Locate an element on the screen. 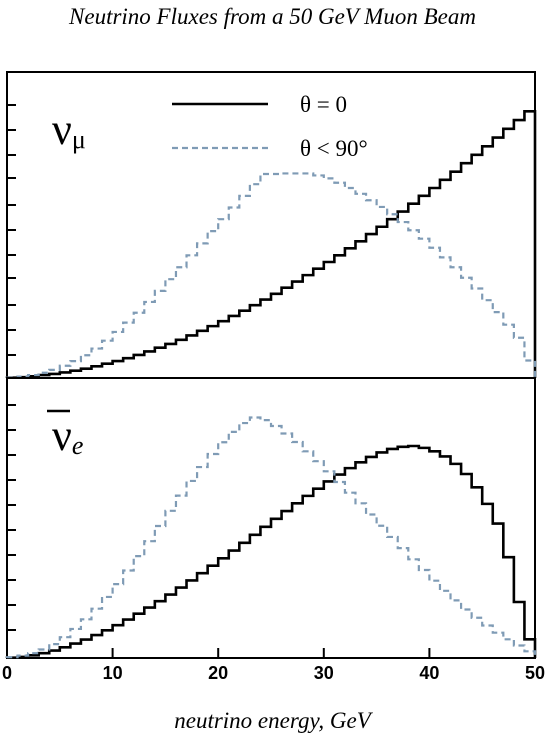  x-tick-label: 20 is located at coordinates (218, 673).